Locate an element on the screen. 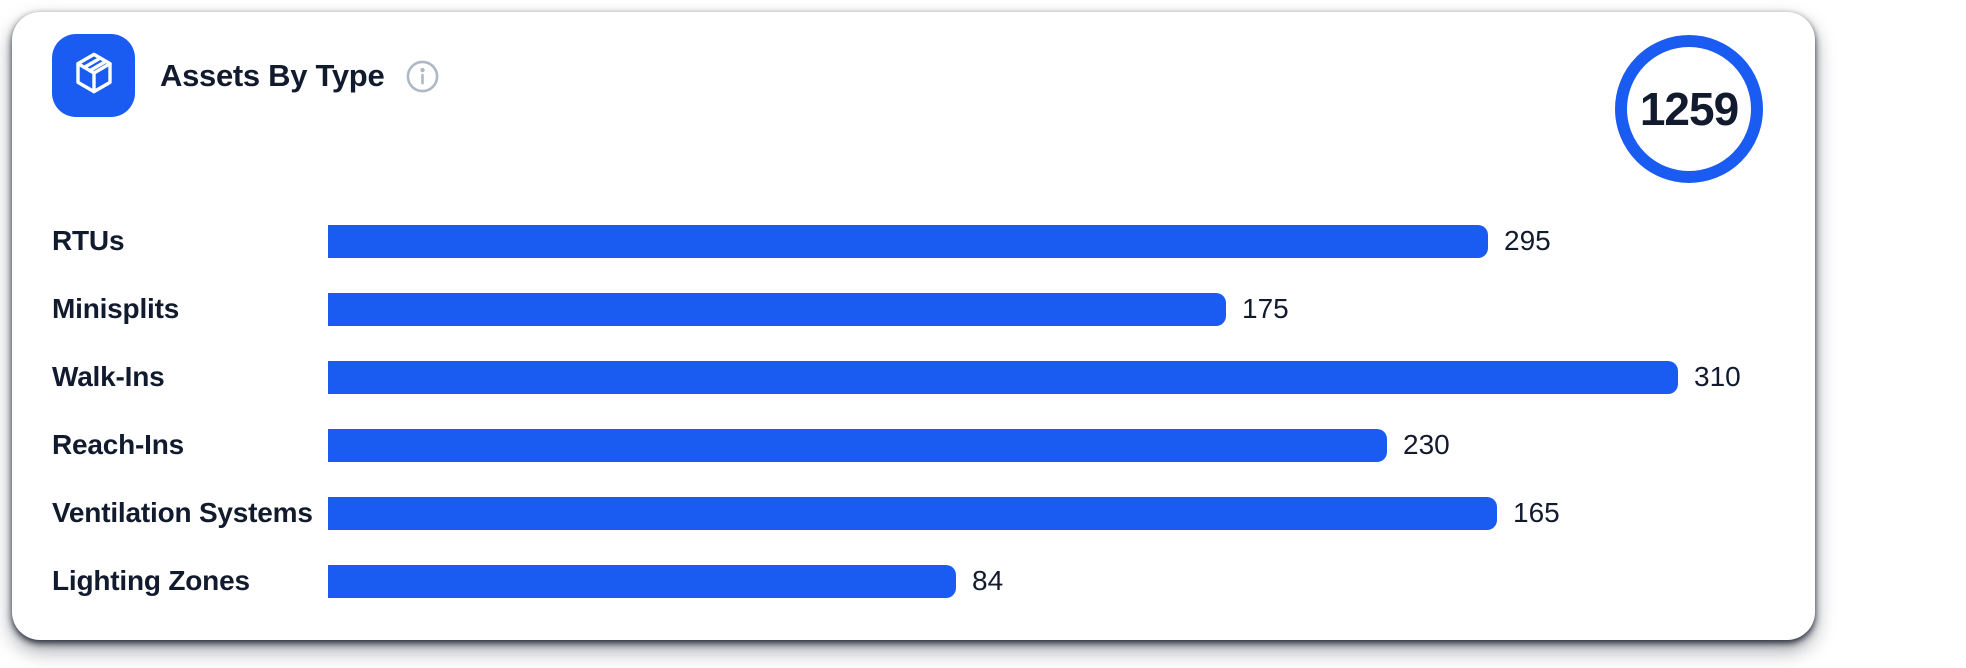  chart-row: RTUs 295 is located at coordinates (913, 241).